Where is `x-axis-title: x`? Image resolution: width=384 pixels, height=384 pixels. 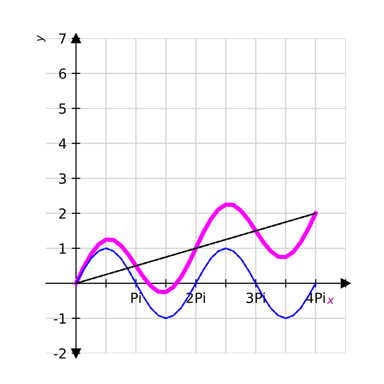
x-axis-title: x is located at coordinates (330, 301).